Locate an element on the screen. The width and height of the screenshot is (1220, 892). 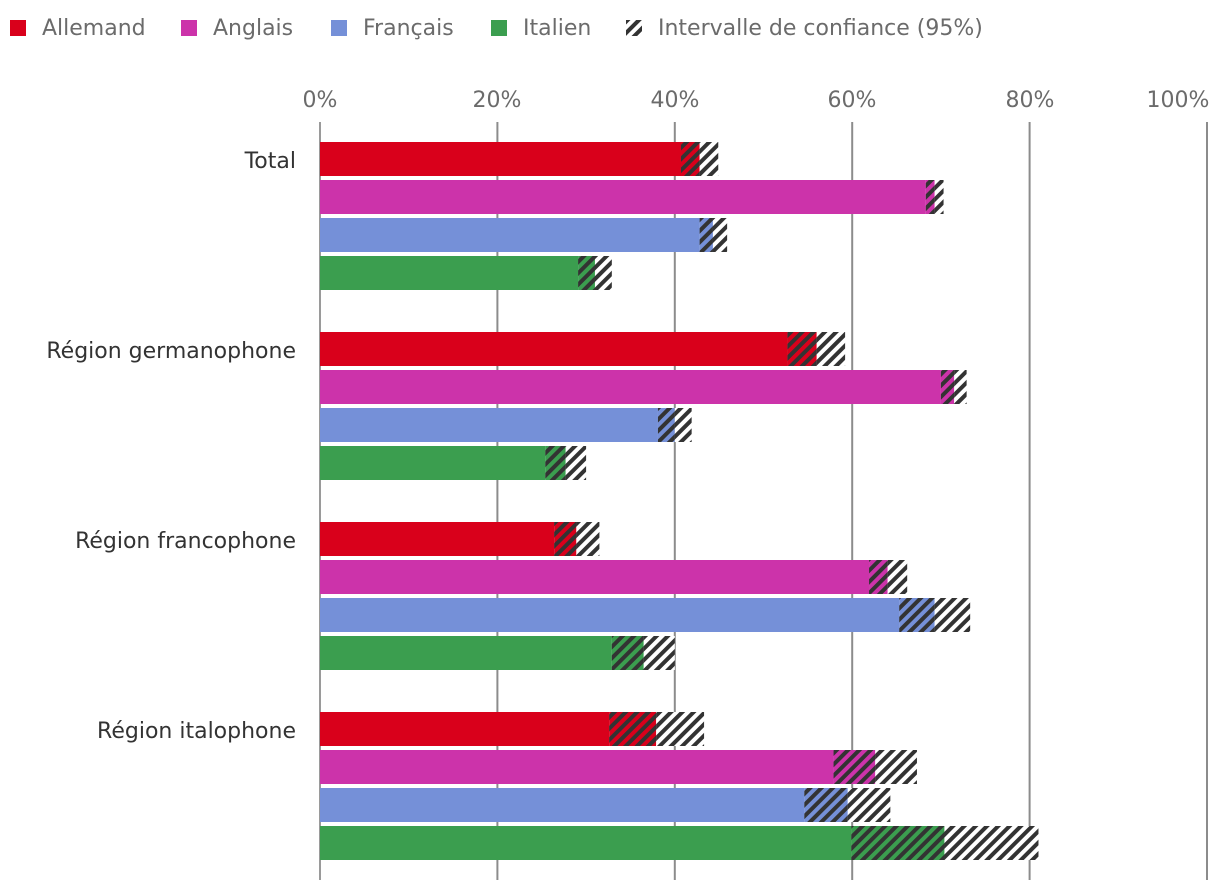
x-tick-label: 60% is located at coordinates (852, 100).